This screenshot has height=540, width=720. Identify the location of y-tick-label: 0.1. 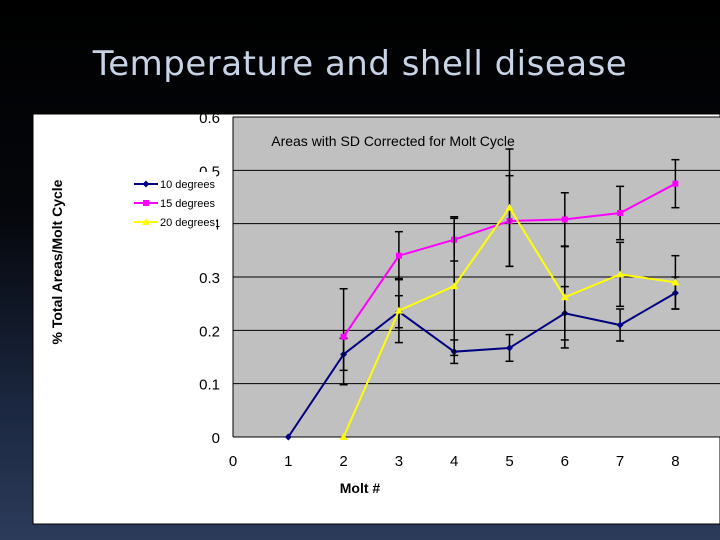
(209, 385).